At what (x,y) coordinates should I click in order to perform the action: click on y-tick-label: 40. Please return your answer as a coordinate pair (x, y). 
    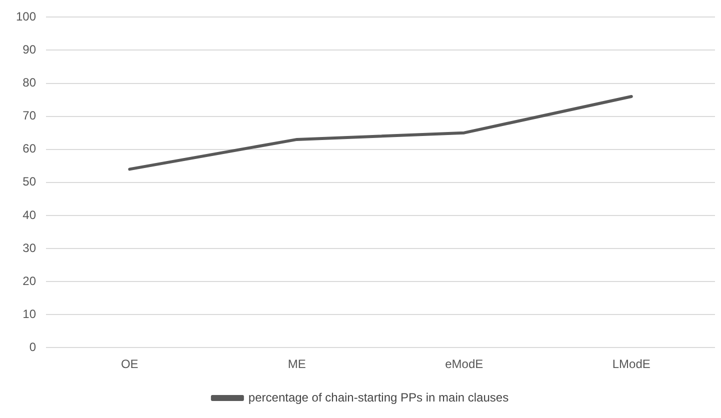
    Looking at the image, I should click on (29, 215).